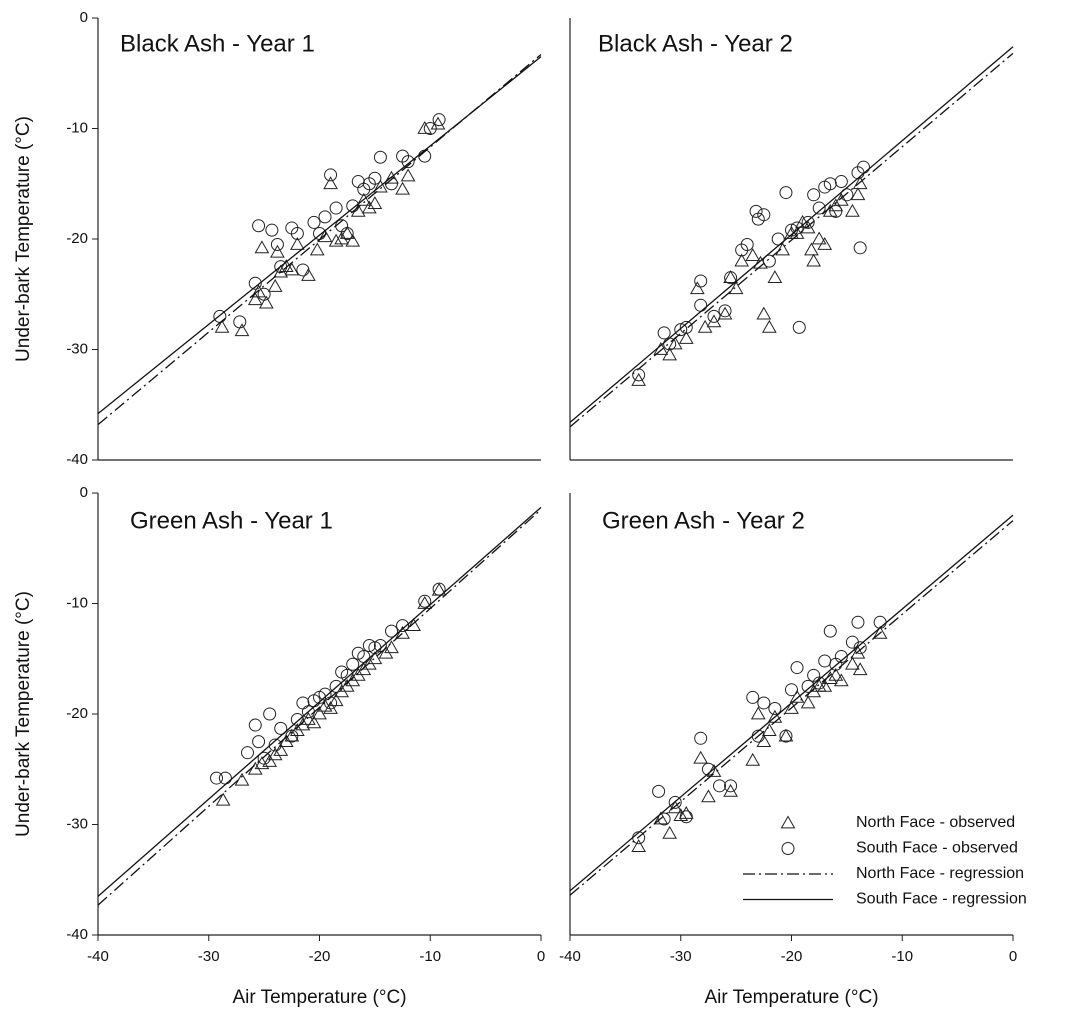  Describe the element at coordinates (703, 520) in the screenshot. I see `panel-title: Green Ash - Year 2` at that location.